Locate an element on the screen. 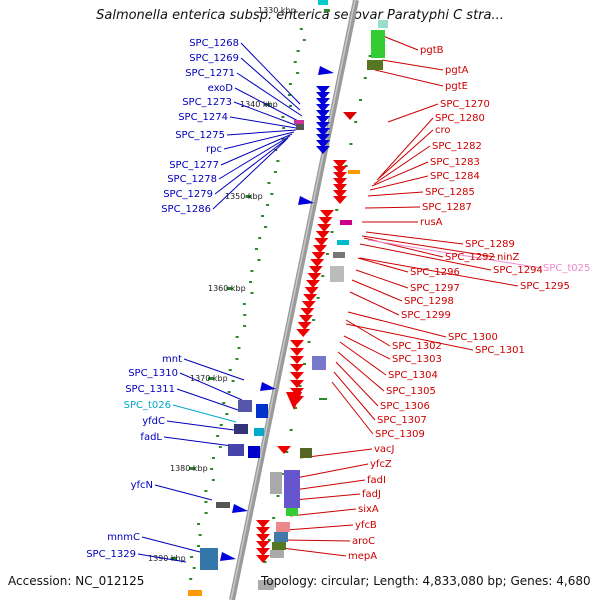 The width and height of the screenshot is (600, 600). tick-label: 1370 kbp is located at coordinates (209, 378).